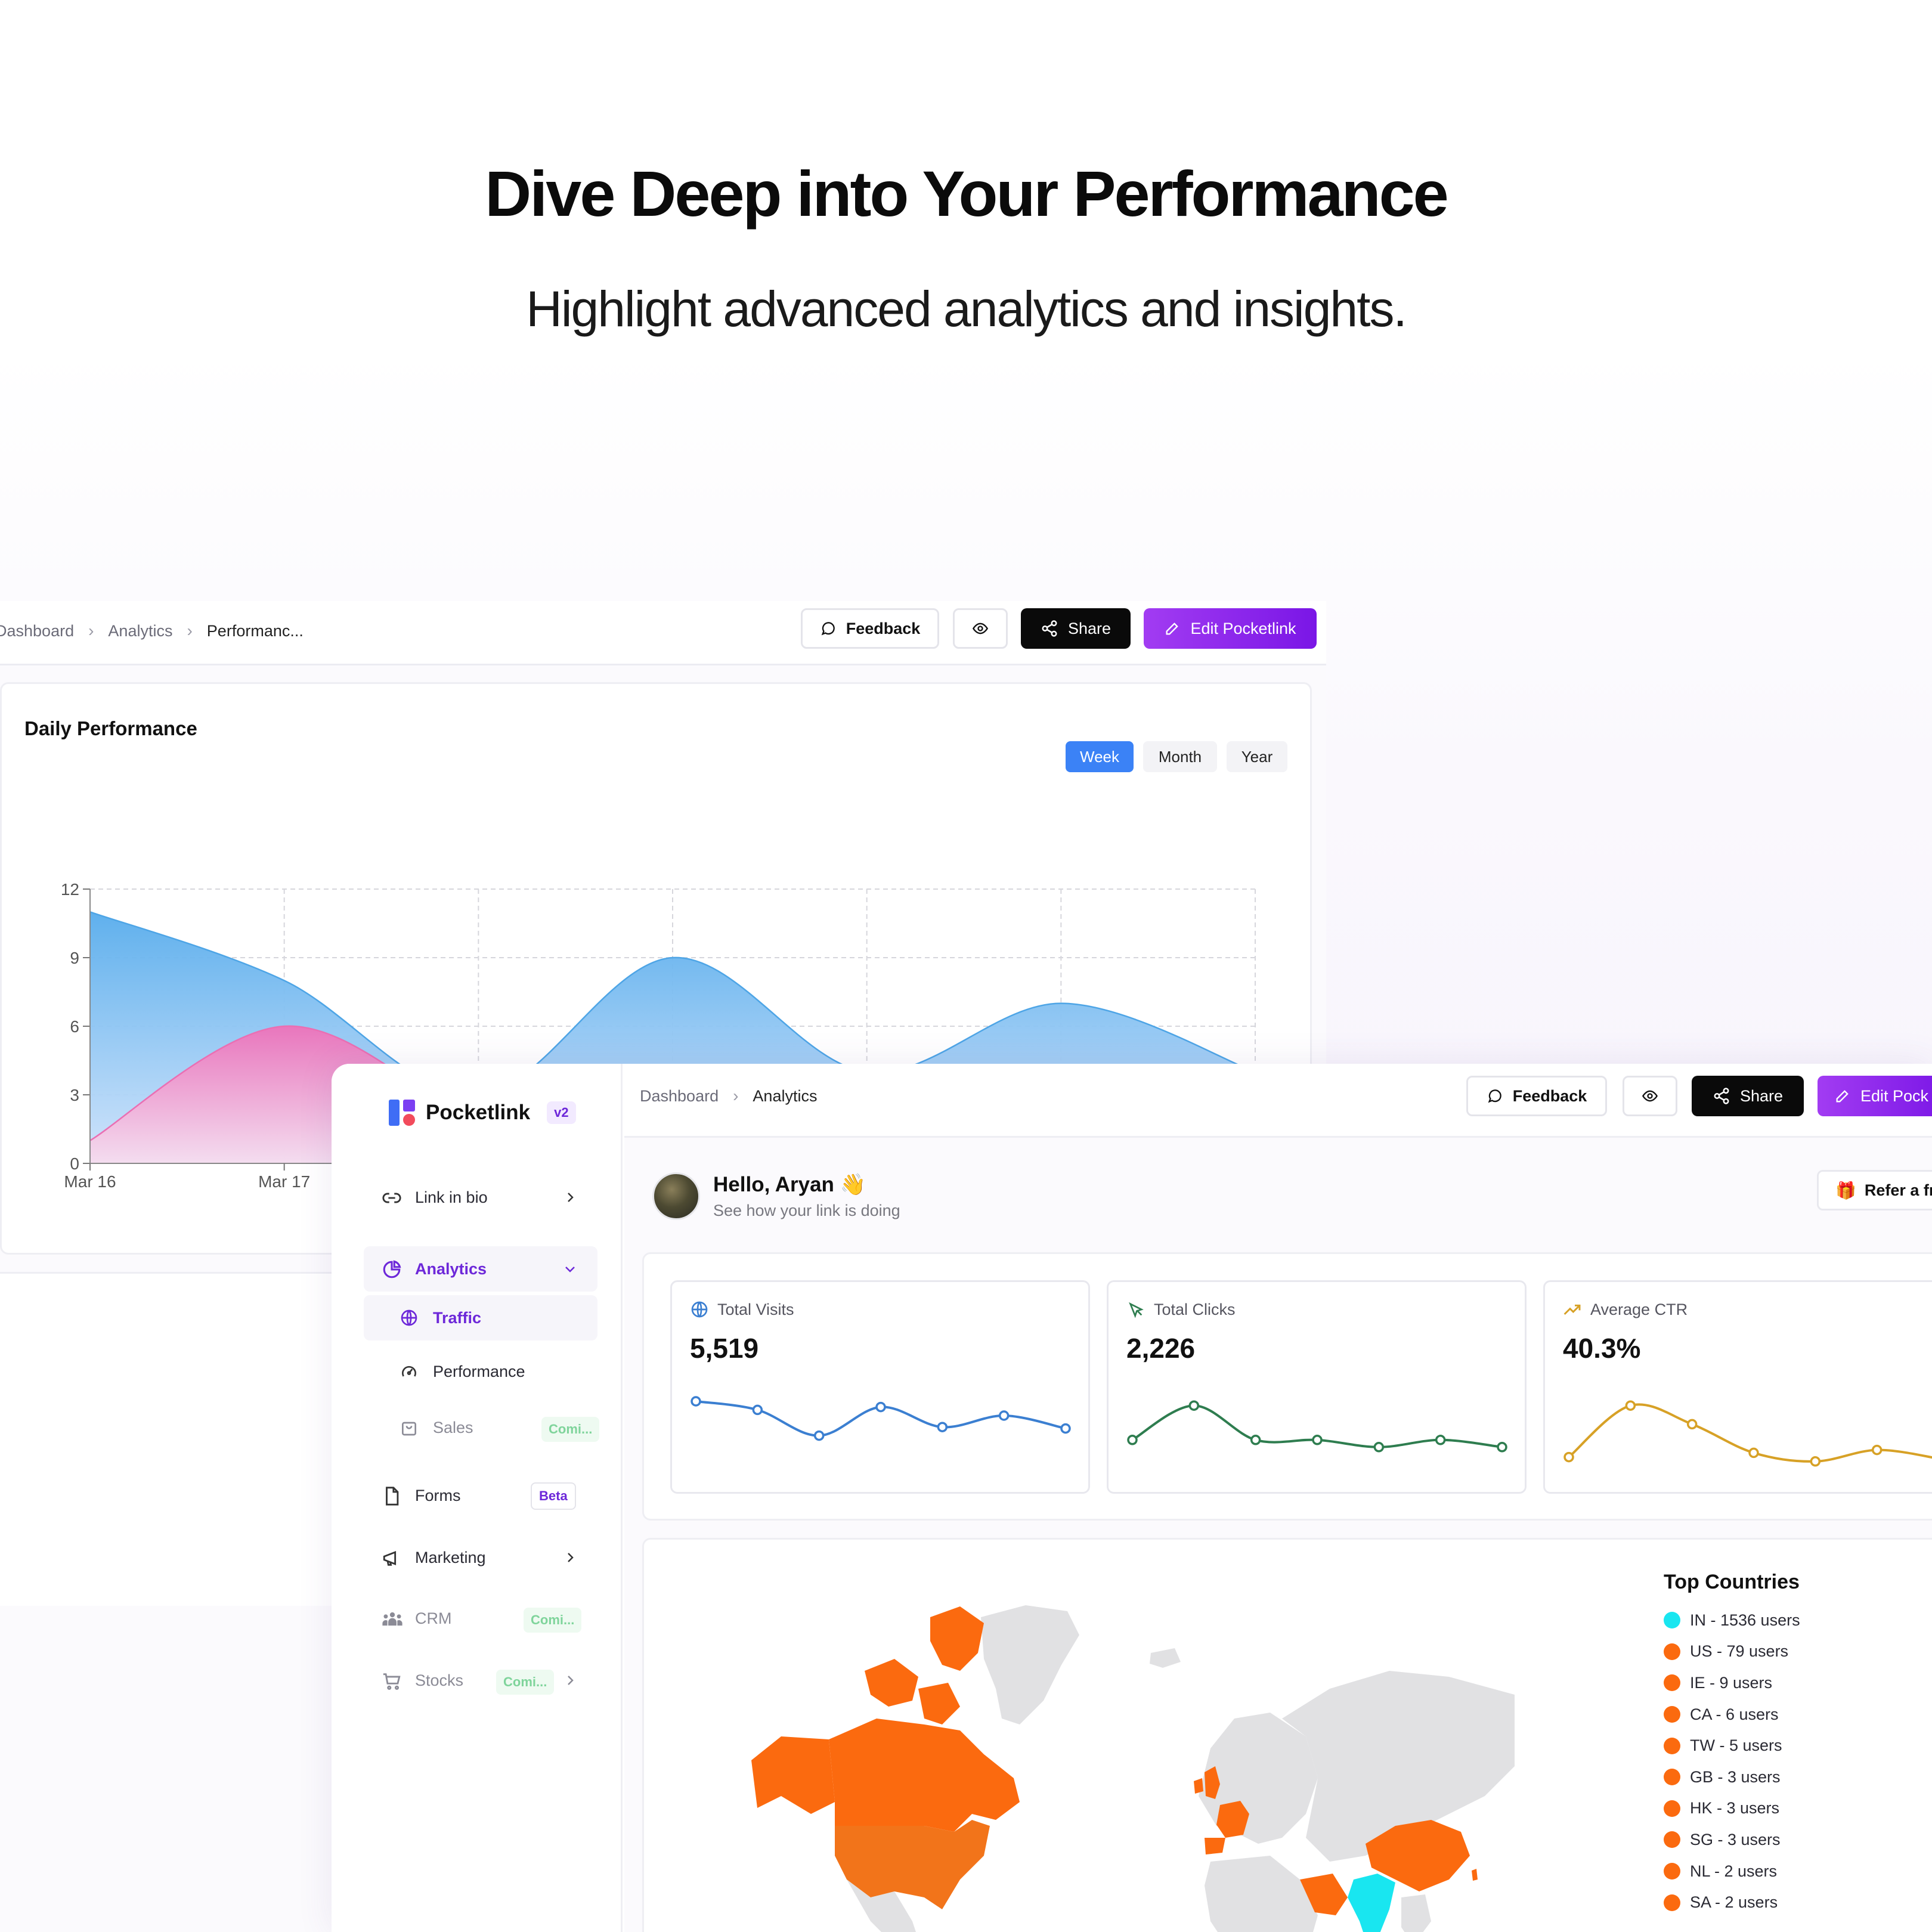  Describe the element at coordinates (881, 1418) in the screenshot. I see `total-visits-sparkline` at that location.